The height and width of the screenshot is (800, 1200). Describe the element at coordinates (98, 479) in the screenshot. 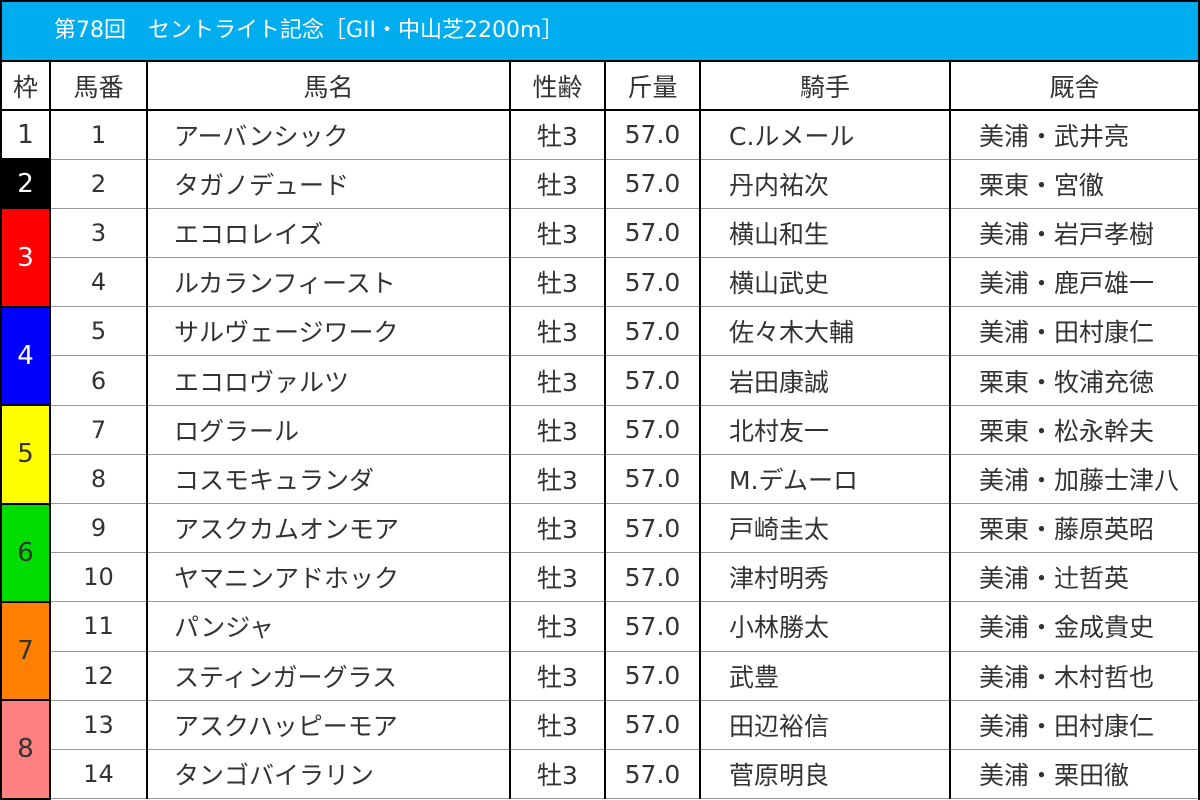

I see `horse-number-cell: 8` at that location.